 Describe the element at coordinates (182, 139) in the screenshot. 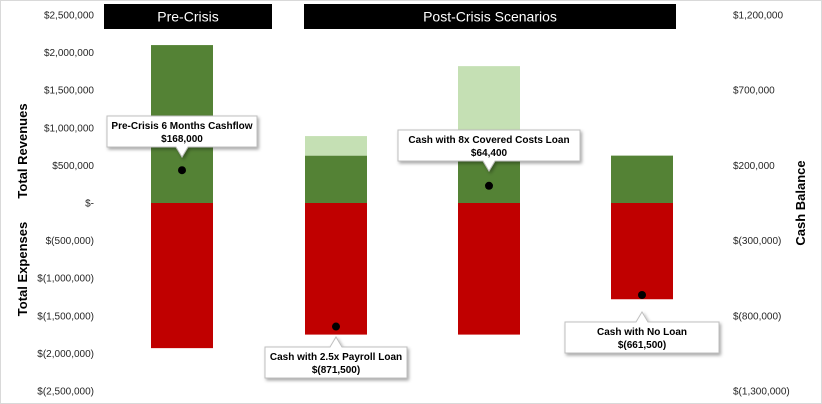

I see `callout-value: $168,000` at that location.